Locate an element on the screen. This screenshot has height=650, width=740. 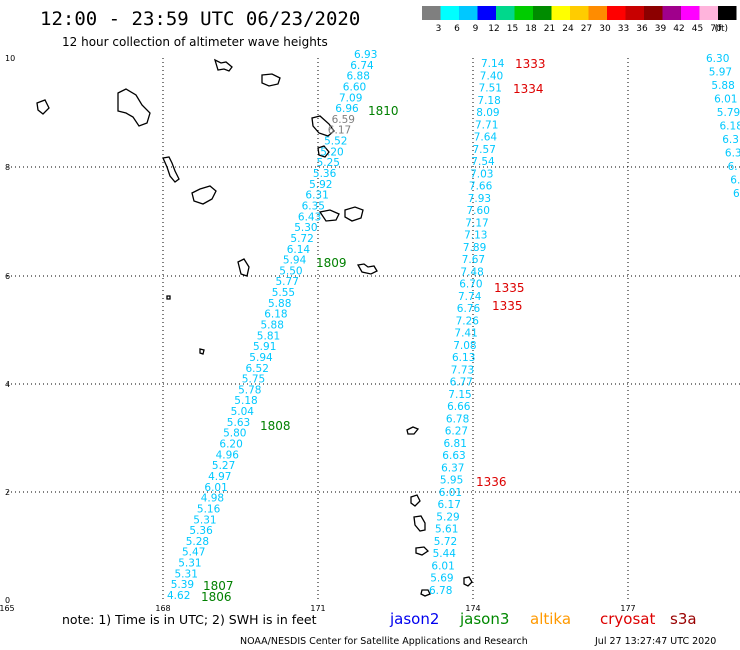
wave-height-value: 7.73 is located at coordinates (462, 370).